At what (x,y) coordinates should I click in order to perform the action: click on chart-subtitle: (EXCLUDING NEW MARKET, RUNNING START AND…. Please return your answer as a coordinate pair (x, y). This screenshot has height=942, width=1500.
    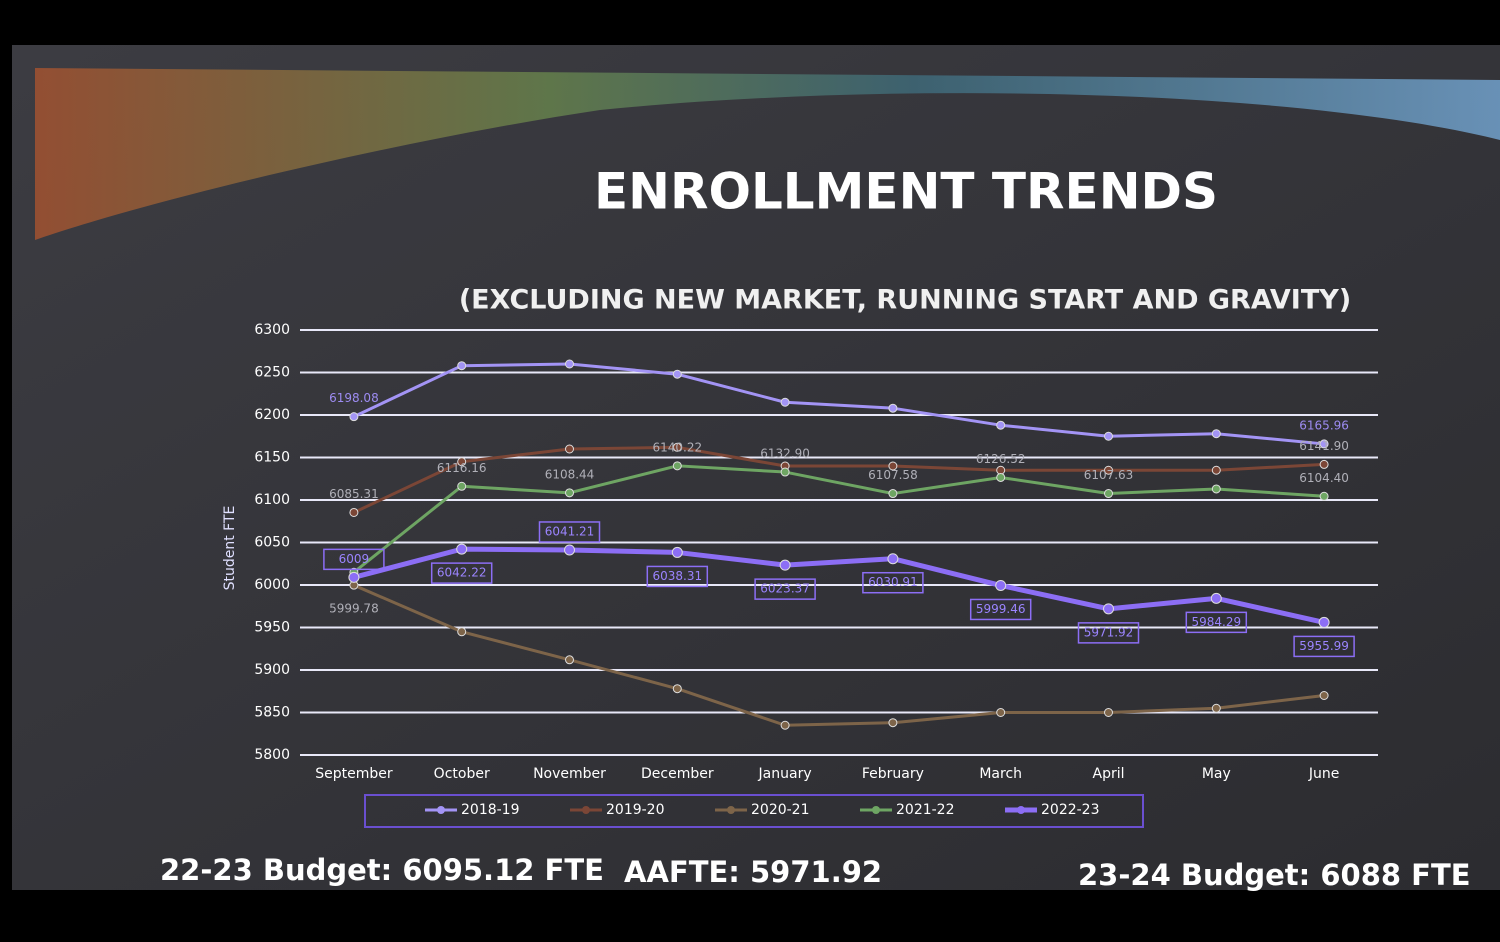
    Looking at the image, I should click on (905, 300).